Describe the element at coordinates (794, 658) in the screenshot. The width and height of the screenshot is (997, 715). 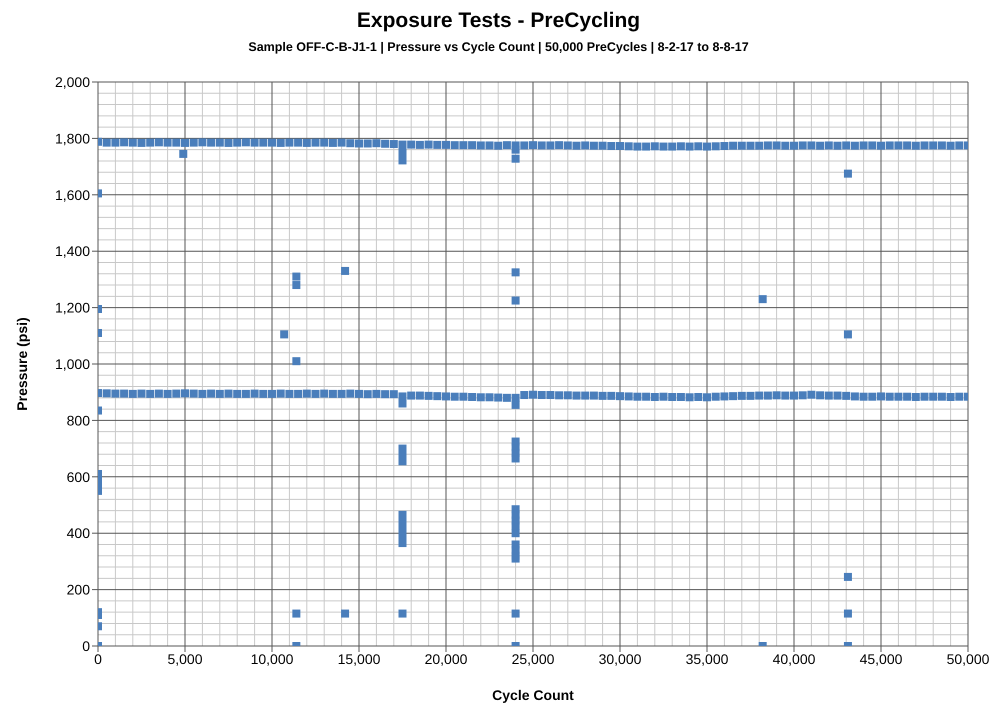
I see `x-tick-label: 40,000` at that location.